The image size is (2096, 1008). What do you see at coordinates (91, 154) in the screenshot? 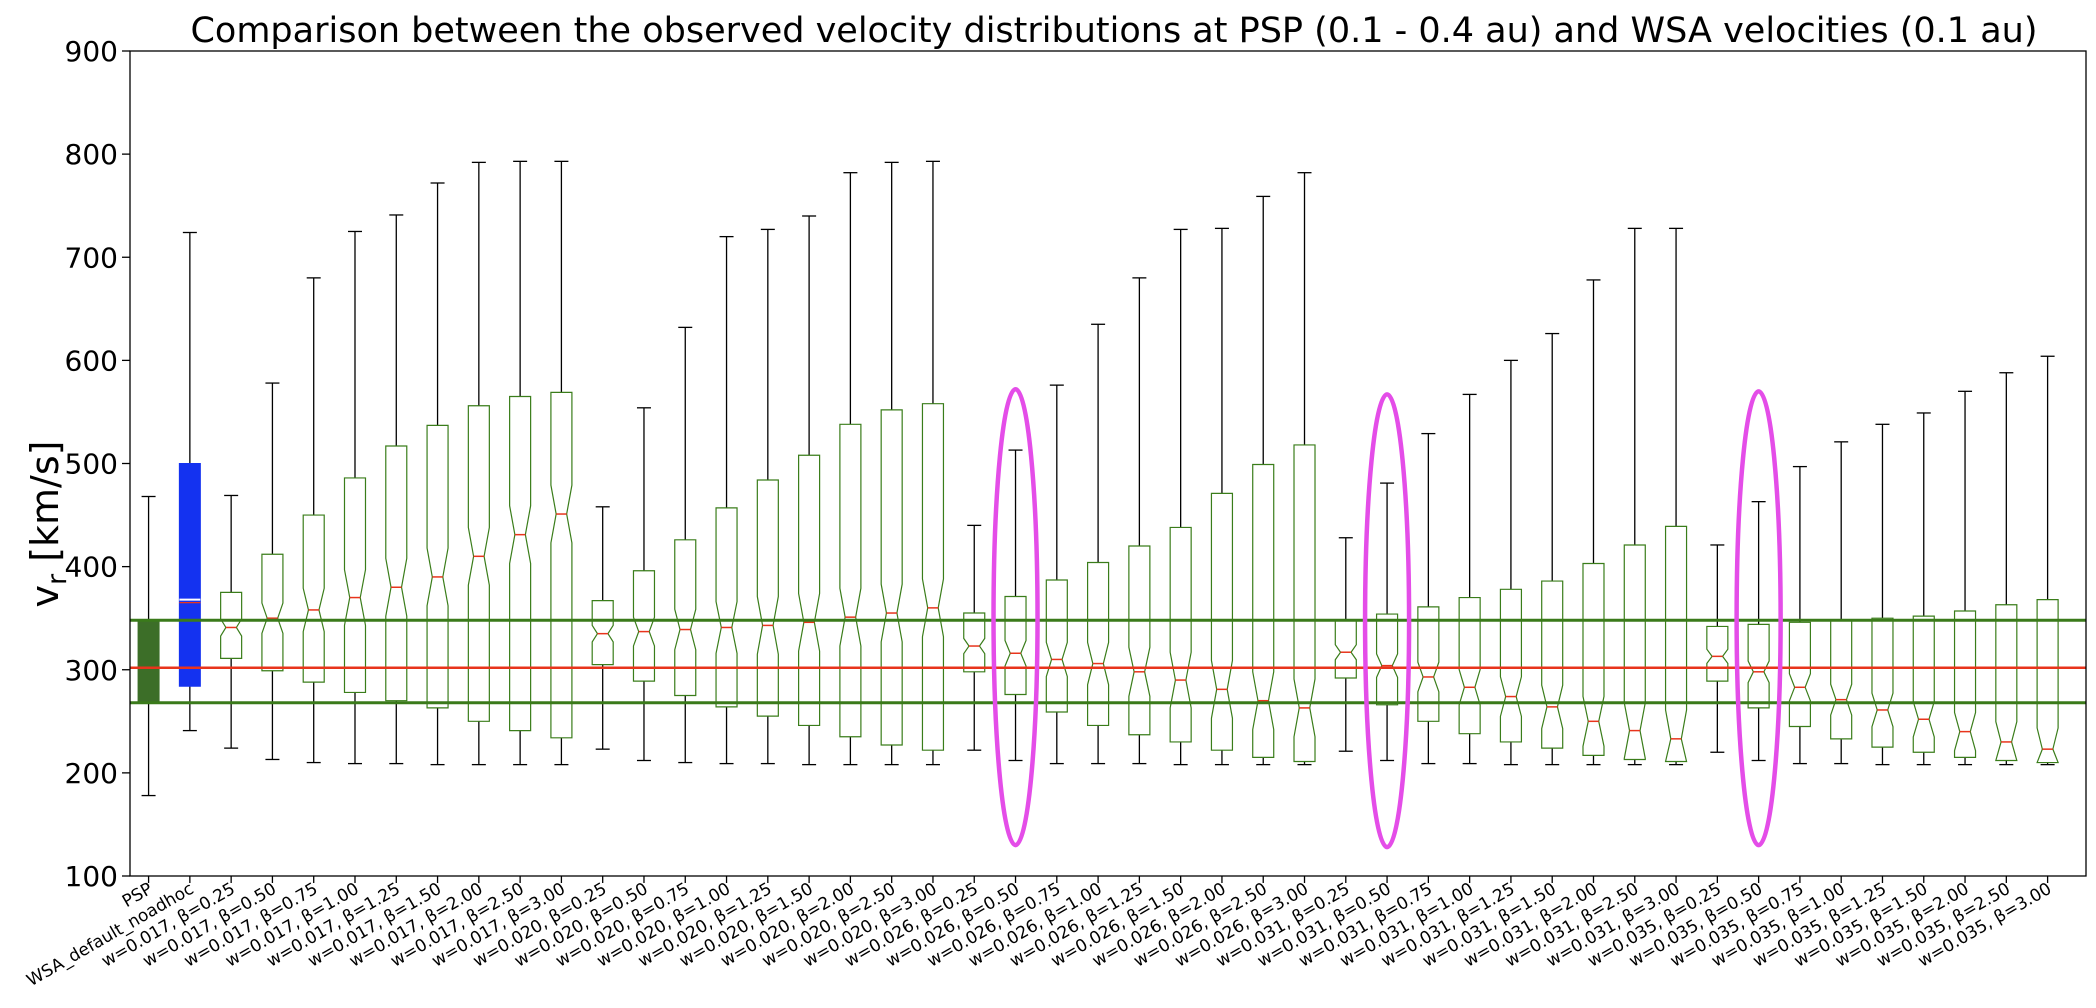
I see `y-tick-label: 800` at bounding box center [91, 154].